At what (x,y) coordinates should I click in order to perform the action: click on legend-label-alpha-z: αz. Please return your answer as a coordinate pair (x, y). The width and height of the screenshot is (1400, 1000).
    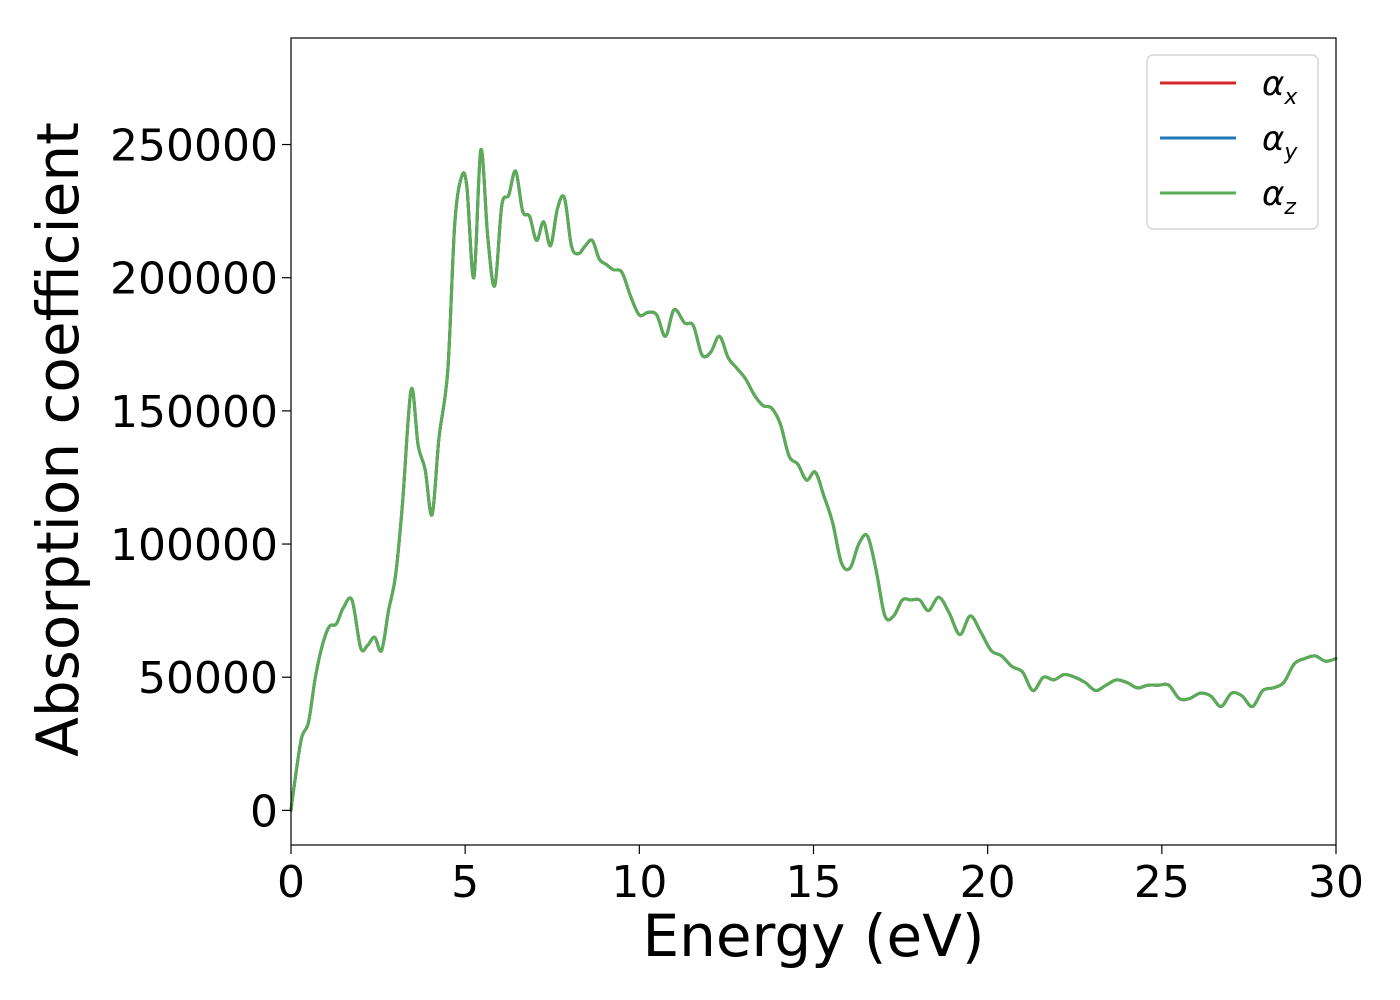
    Looking at the image, I should click on (1279, 197).